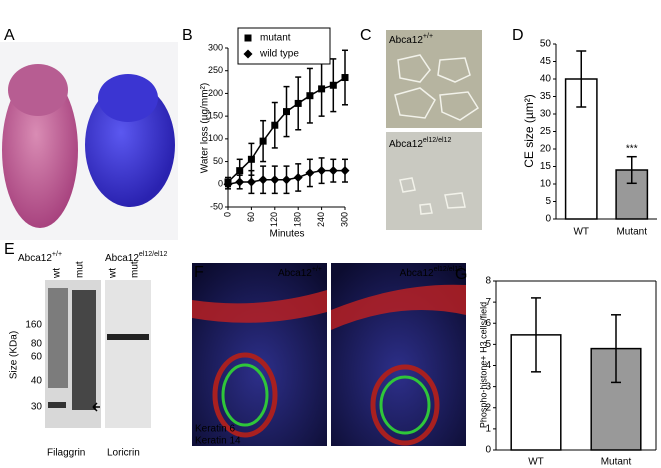  Describe the element at coordinates (205, 128) in the screenshot. I see `y-axis-label: Water loss (µg/mm²)` at that location.